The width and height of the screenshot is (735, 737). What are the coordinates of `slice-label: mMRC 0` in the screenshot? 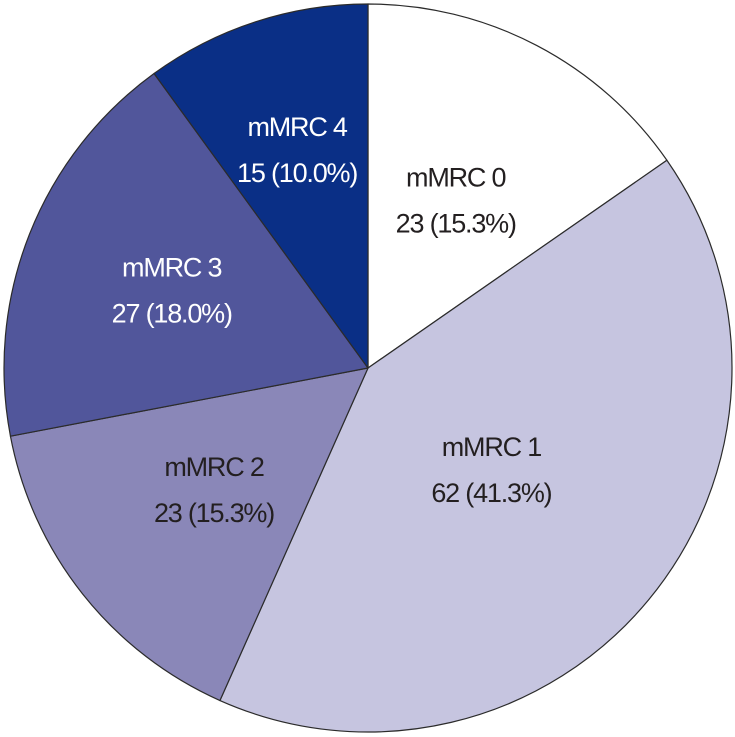 It's located at (455, 177).